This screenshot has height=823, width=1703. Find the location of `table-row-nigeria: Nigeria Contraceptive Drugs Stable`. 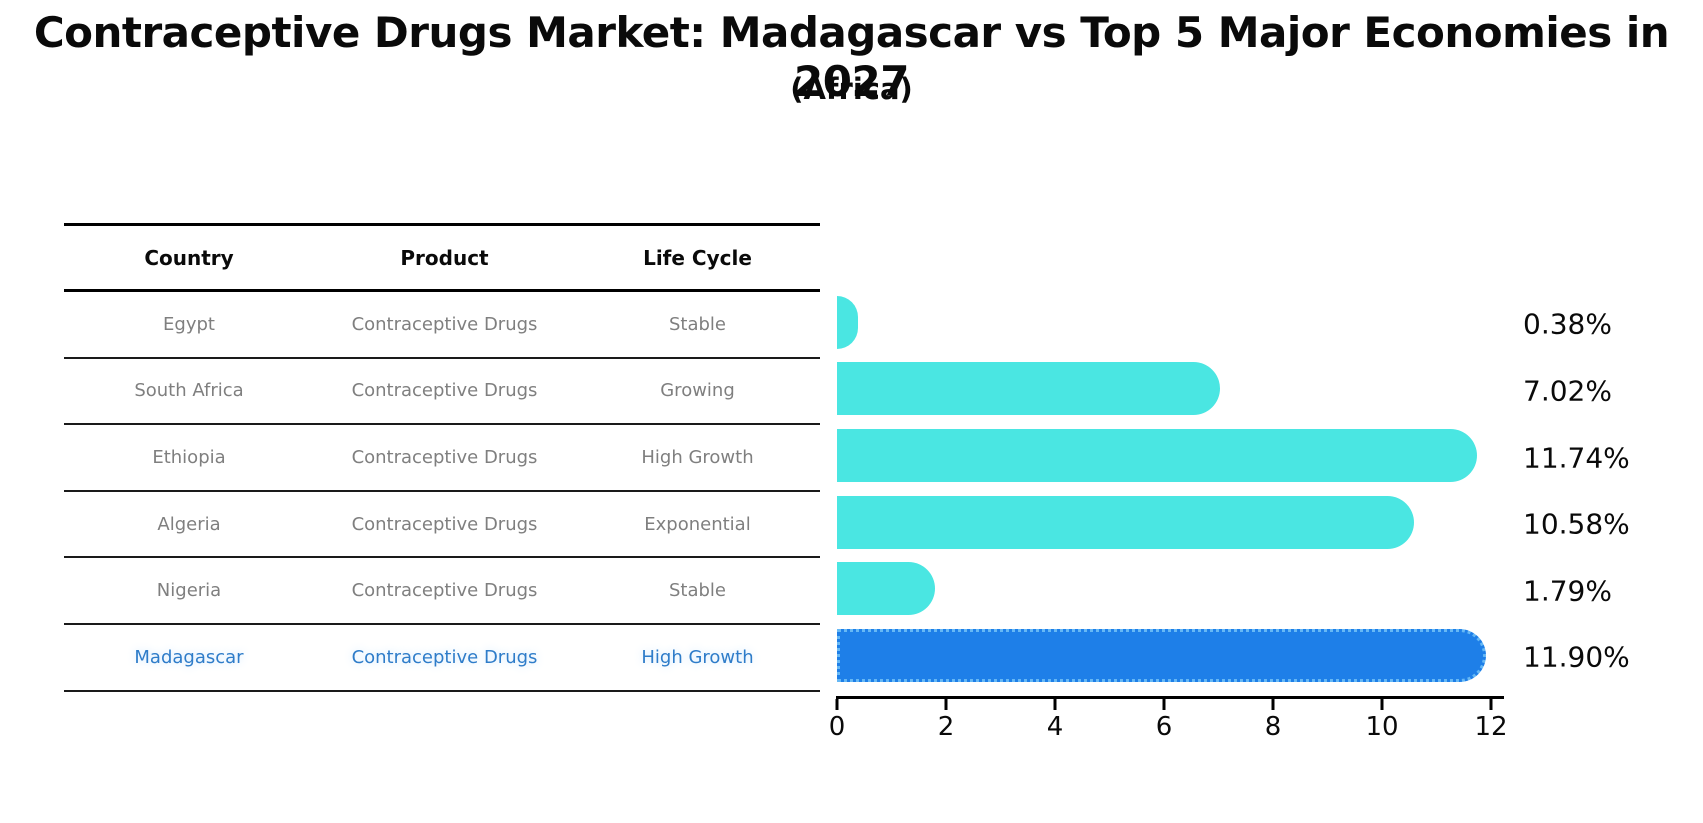

table-row-nigeria: Nigeria Contraceptive Drugs Stable is located at coordinates (442, 591).